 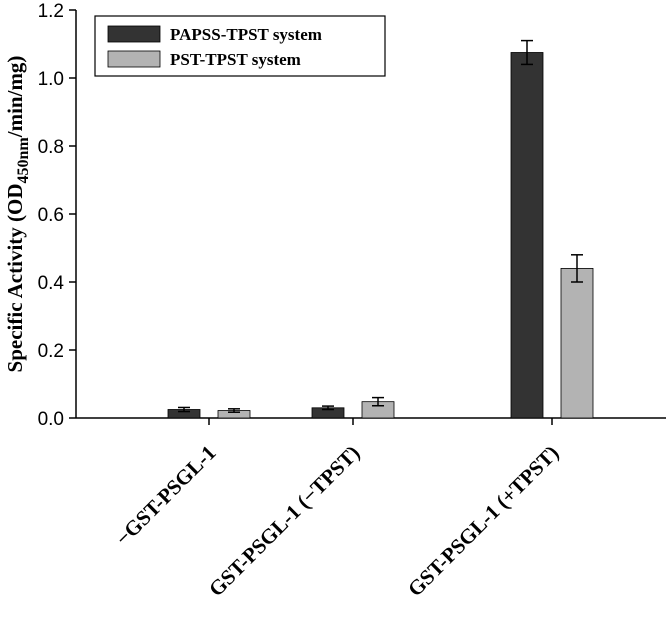 I want to click on y-tick-label: 0.2, so click(x=51, y=351).